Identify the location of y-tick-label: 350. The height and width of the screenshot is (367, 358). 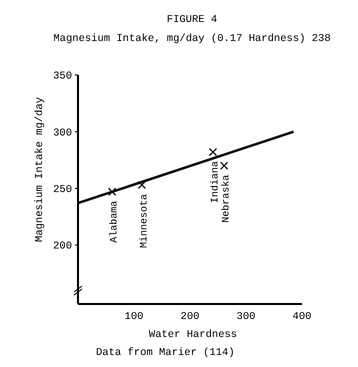
(62, 76).